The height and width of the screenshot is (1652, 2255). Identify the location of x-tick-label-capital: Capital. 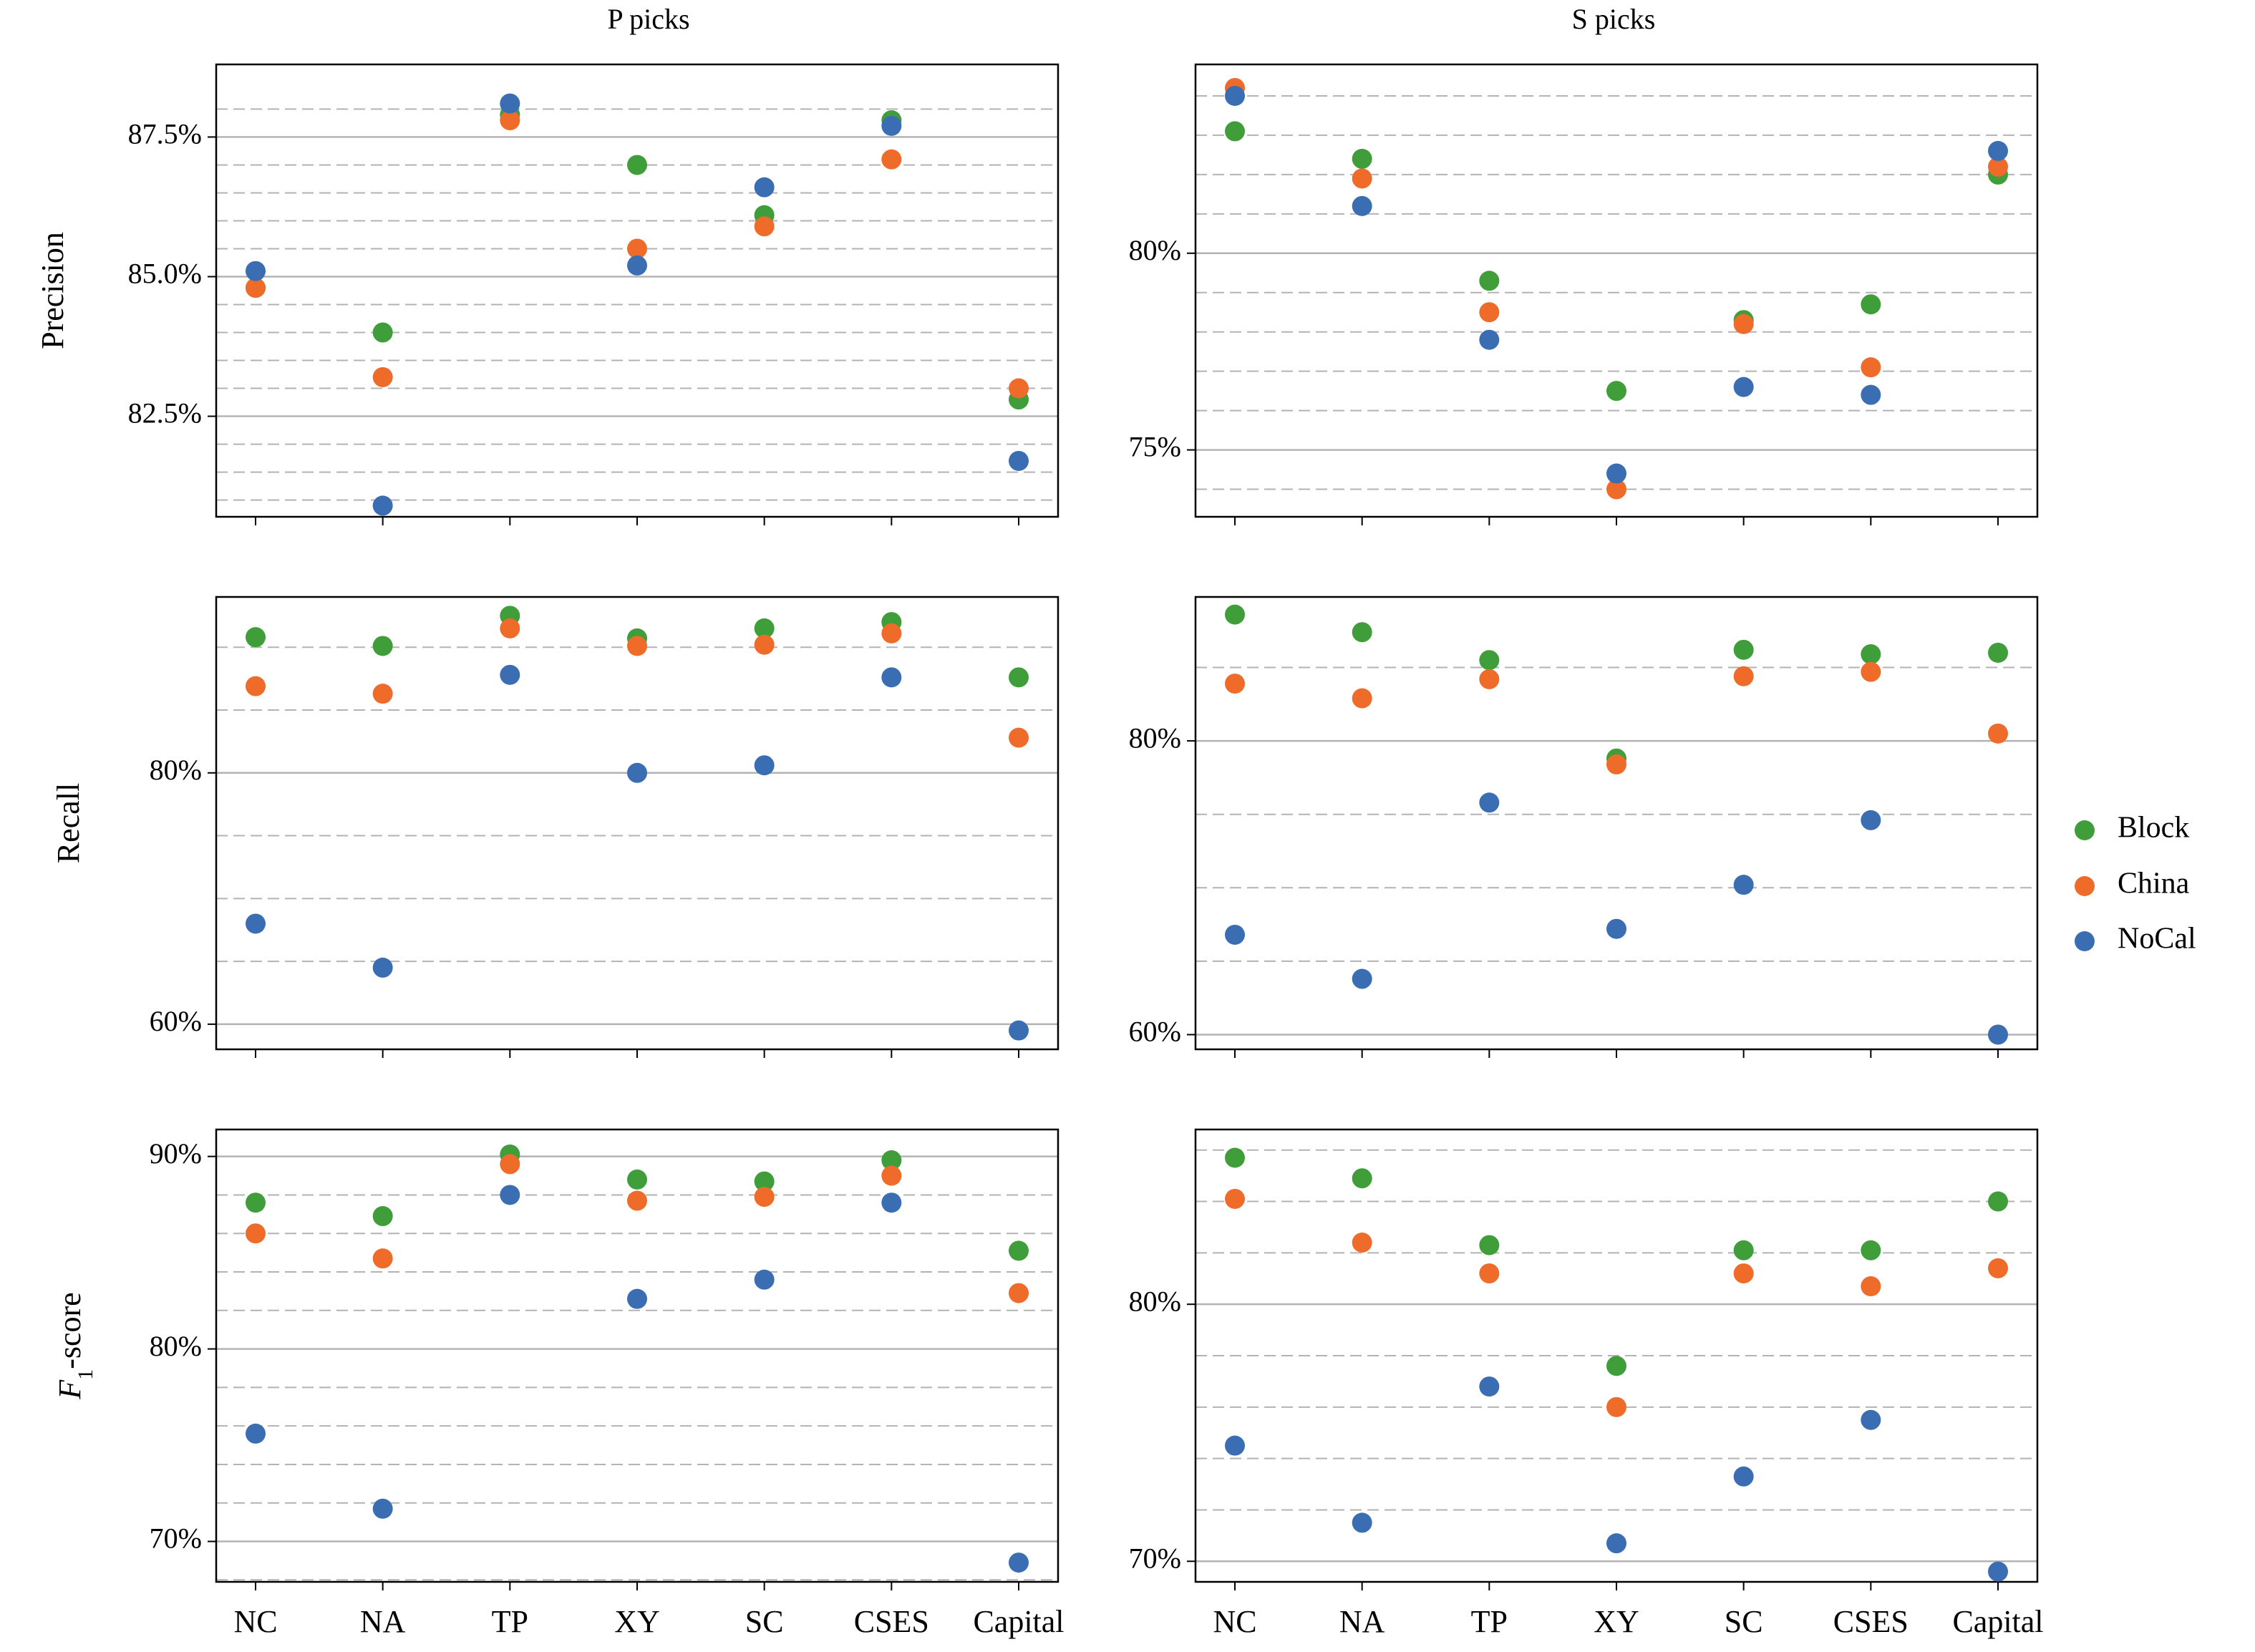
(1018, 1621).